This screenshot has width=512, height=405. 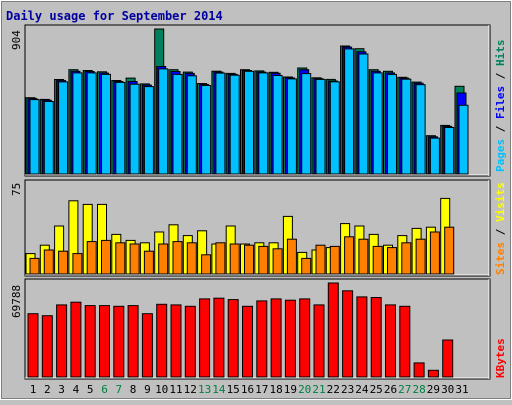 What do you see at coordinates (147, 389) in the screenshot?
I see `x-label-day-9: 9` at bounding box center [147, 389].